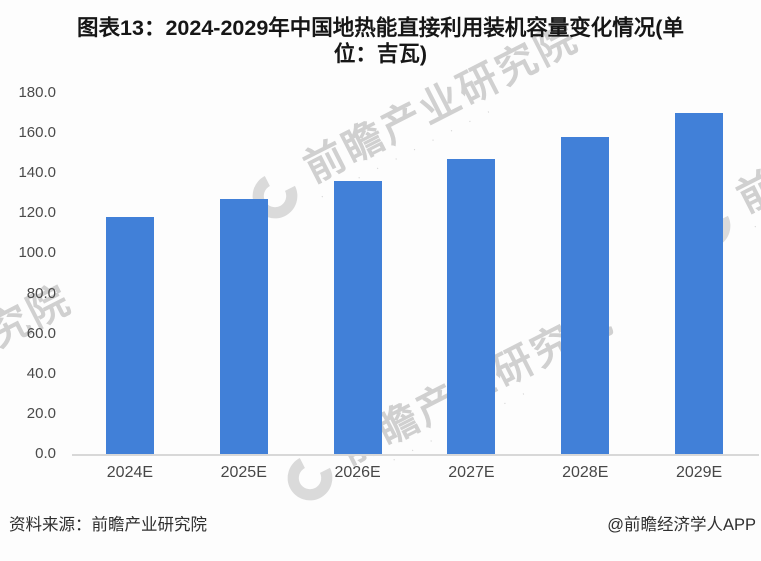 The width and height of the screenshot is (761, 561). I want to click on app-credit: @前瞻经济学人APP, so click(681, 525).